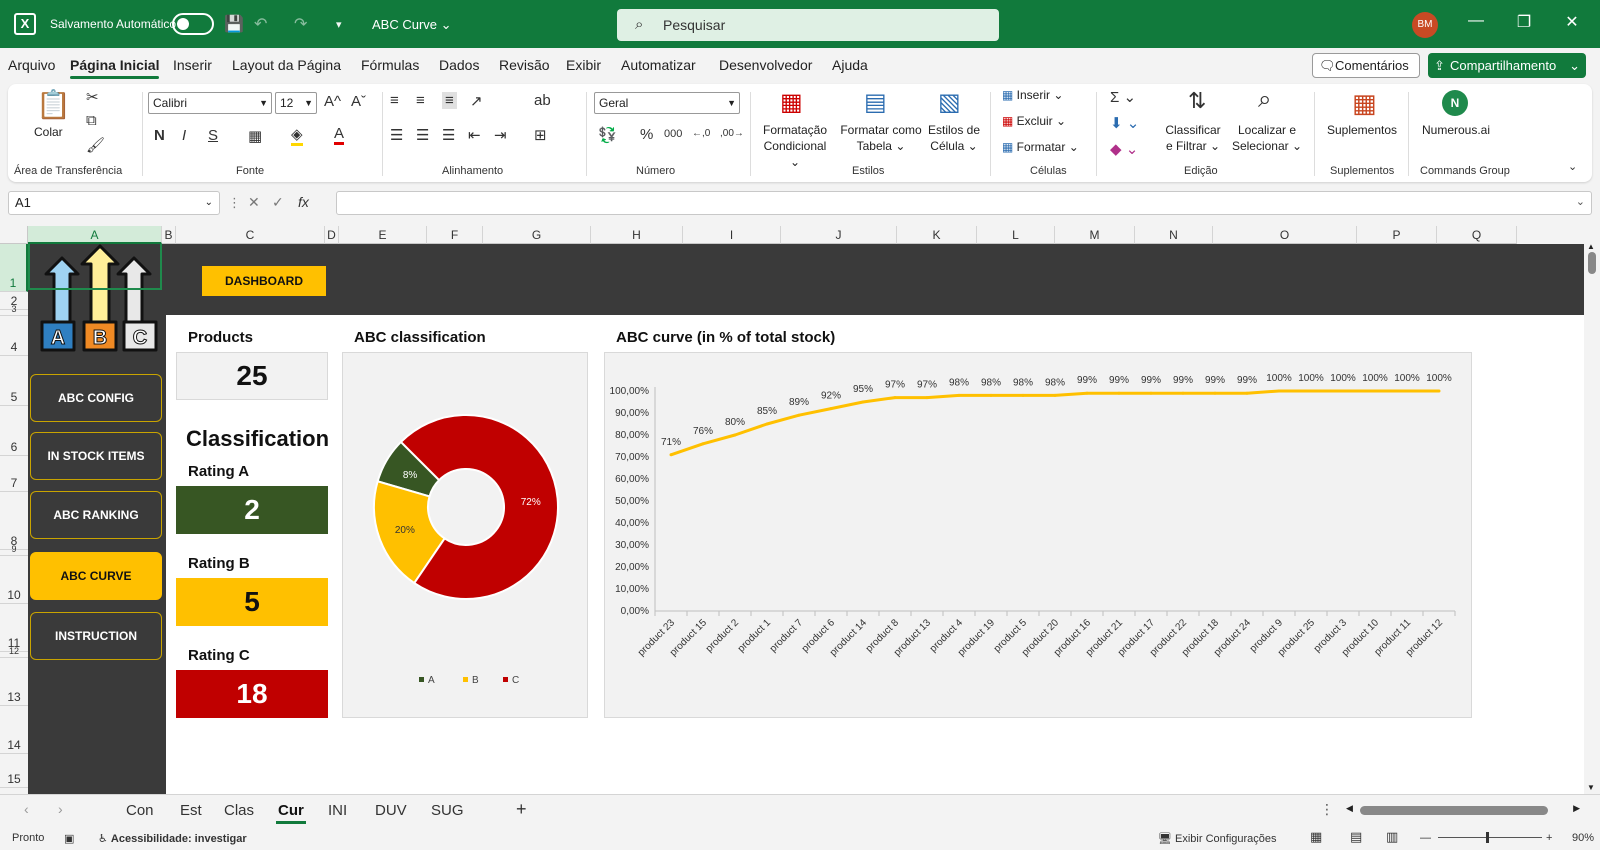 The image size is (1600, 850). Describe the element at coordinates (69, 839) in the screenshot. I see `macro-record-icon: ▣` at that location.